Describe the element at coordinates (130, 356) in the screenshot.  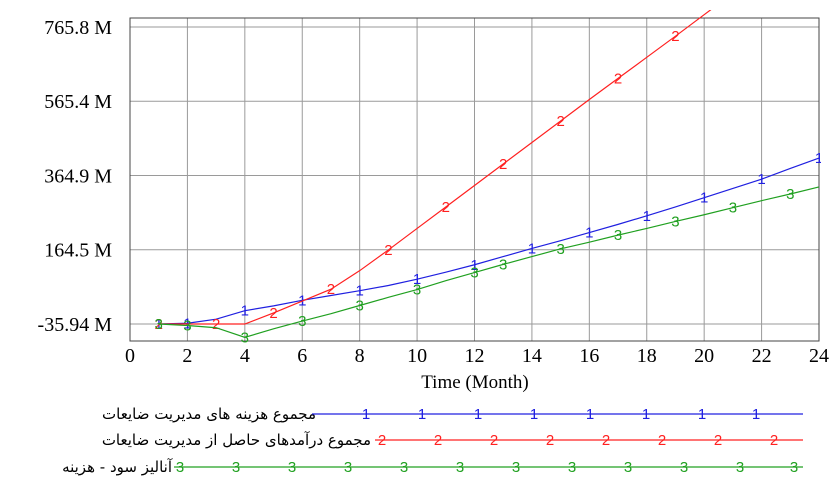
I see `x-tick-label: 0` at that location.